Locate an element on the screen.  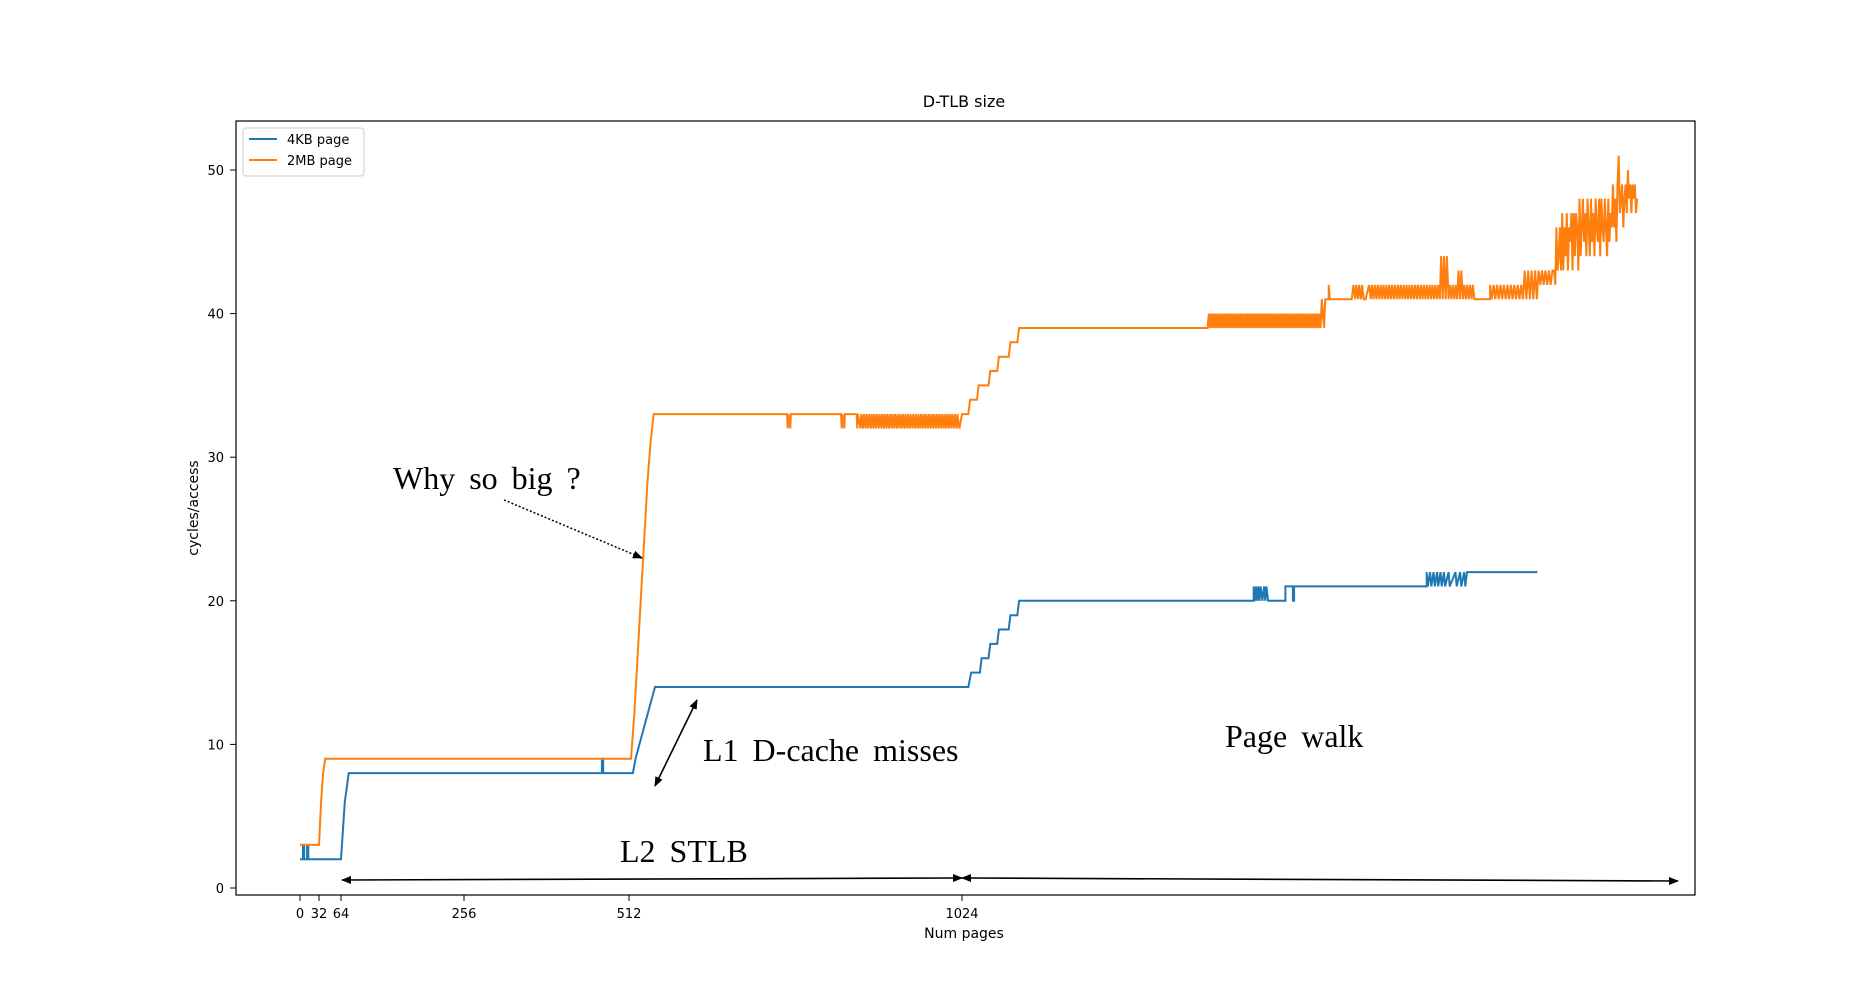
chart-title: D-TLB size is located at coordinates (964, 101).